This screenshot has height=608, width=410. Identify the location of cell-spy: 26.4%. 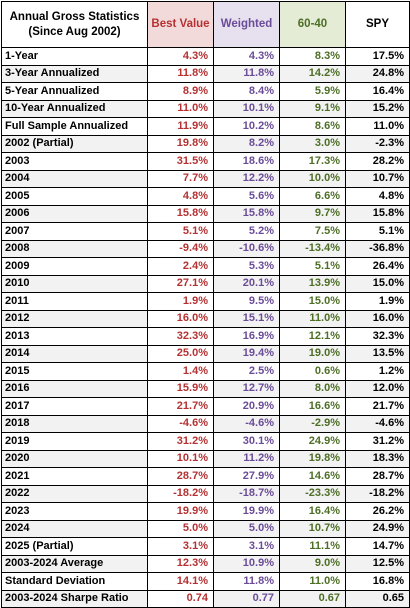
(377, 266).